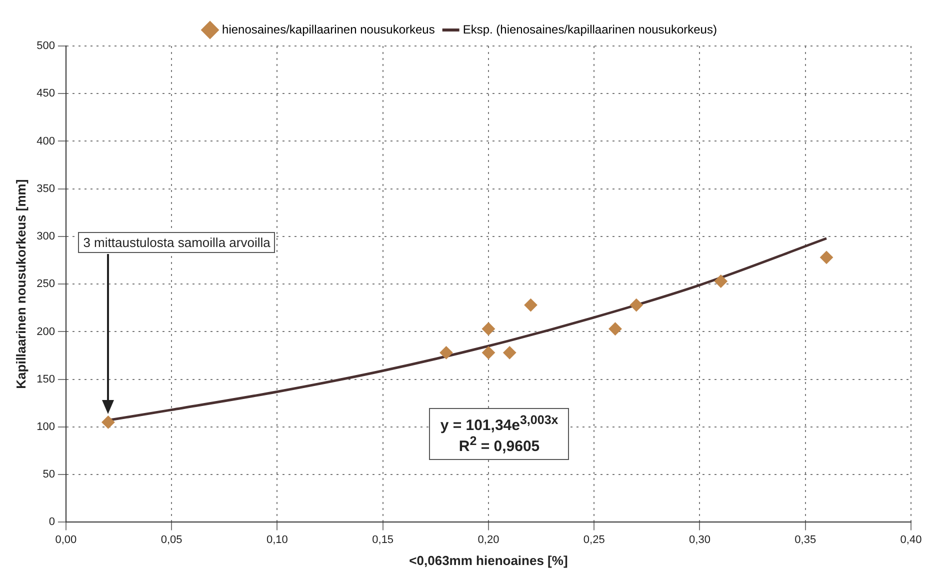 The height and width of the screenshot is (583, 925). Describe the element at coordinates (20, 284) in the screenshot. I see `y-axis-title: Kapillaarinen nousukorkeus [mm]` at that location.